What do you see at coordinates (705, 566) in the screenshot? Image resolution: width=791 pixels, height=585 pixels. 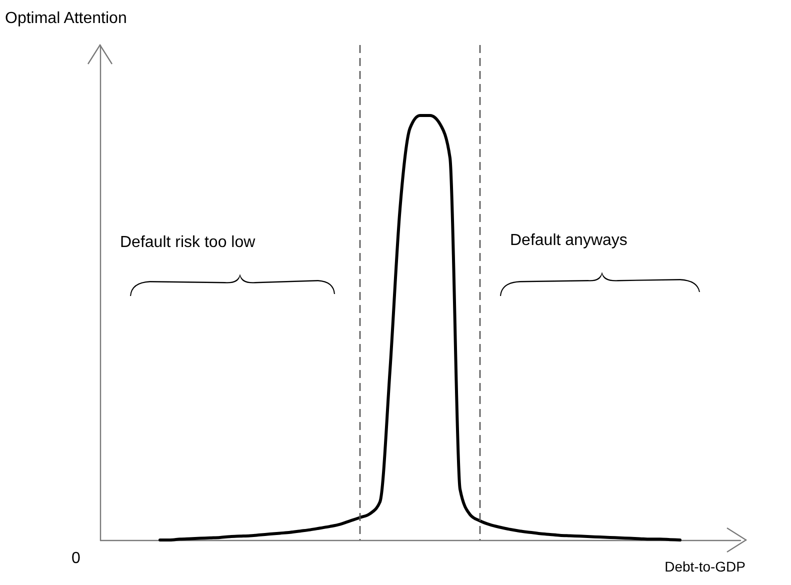 I see `x-axis-title: Debt-to-GDP` at bounding box center [705, 566].